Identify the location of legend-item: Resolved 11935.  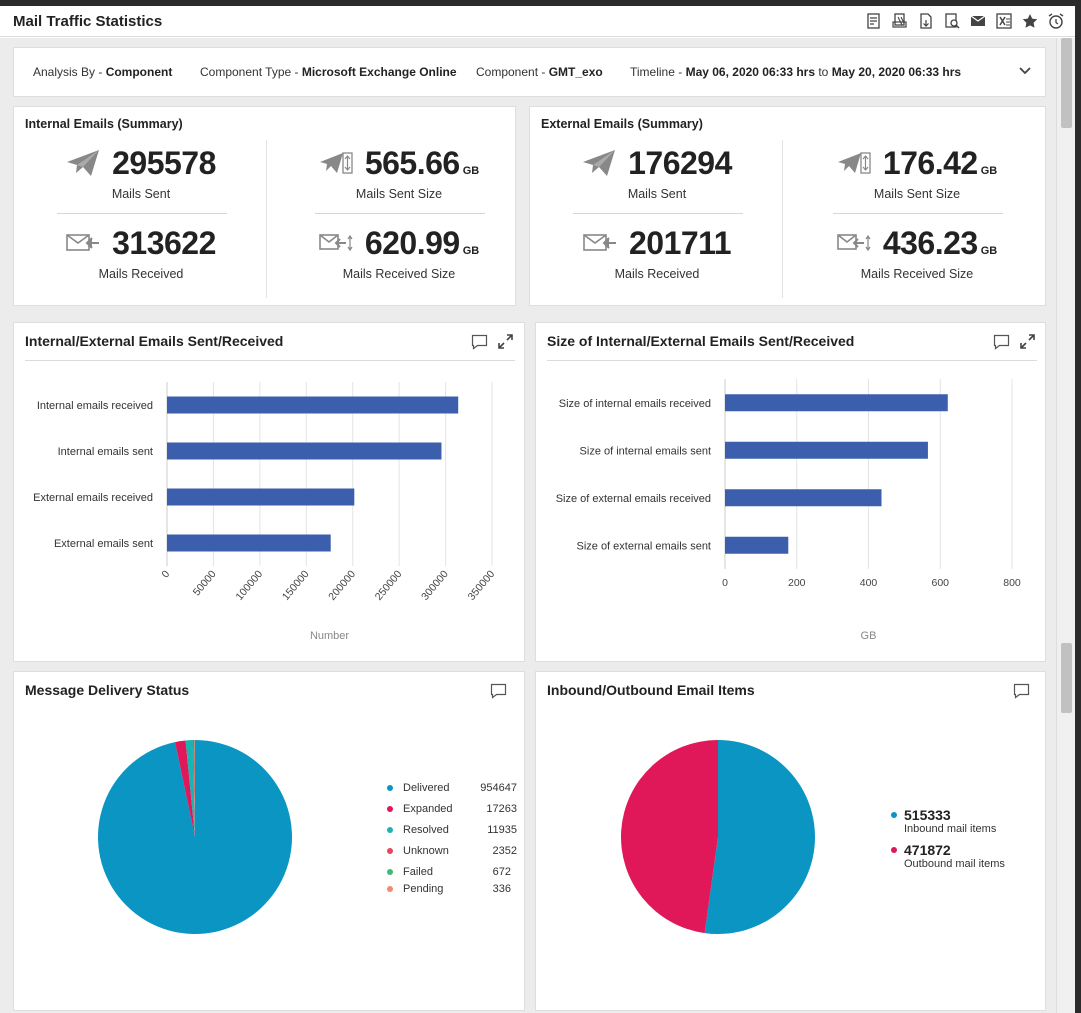
(452, 830).